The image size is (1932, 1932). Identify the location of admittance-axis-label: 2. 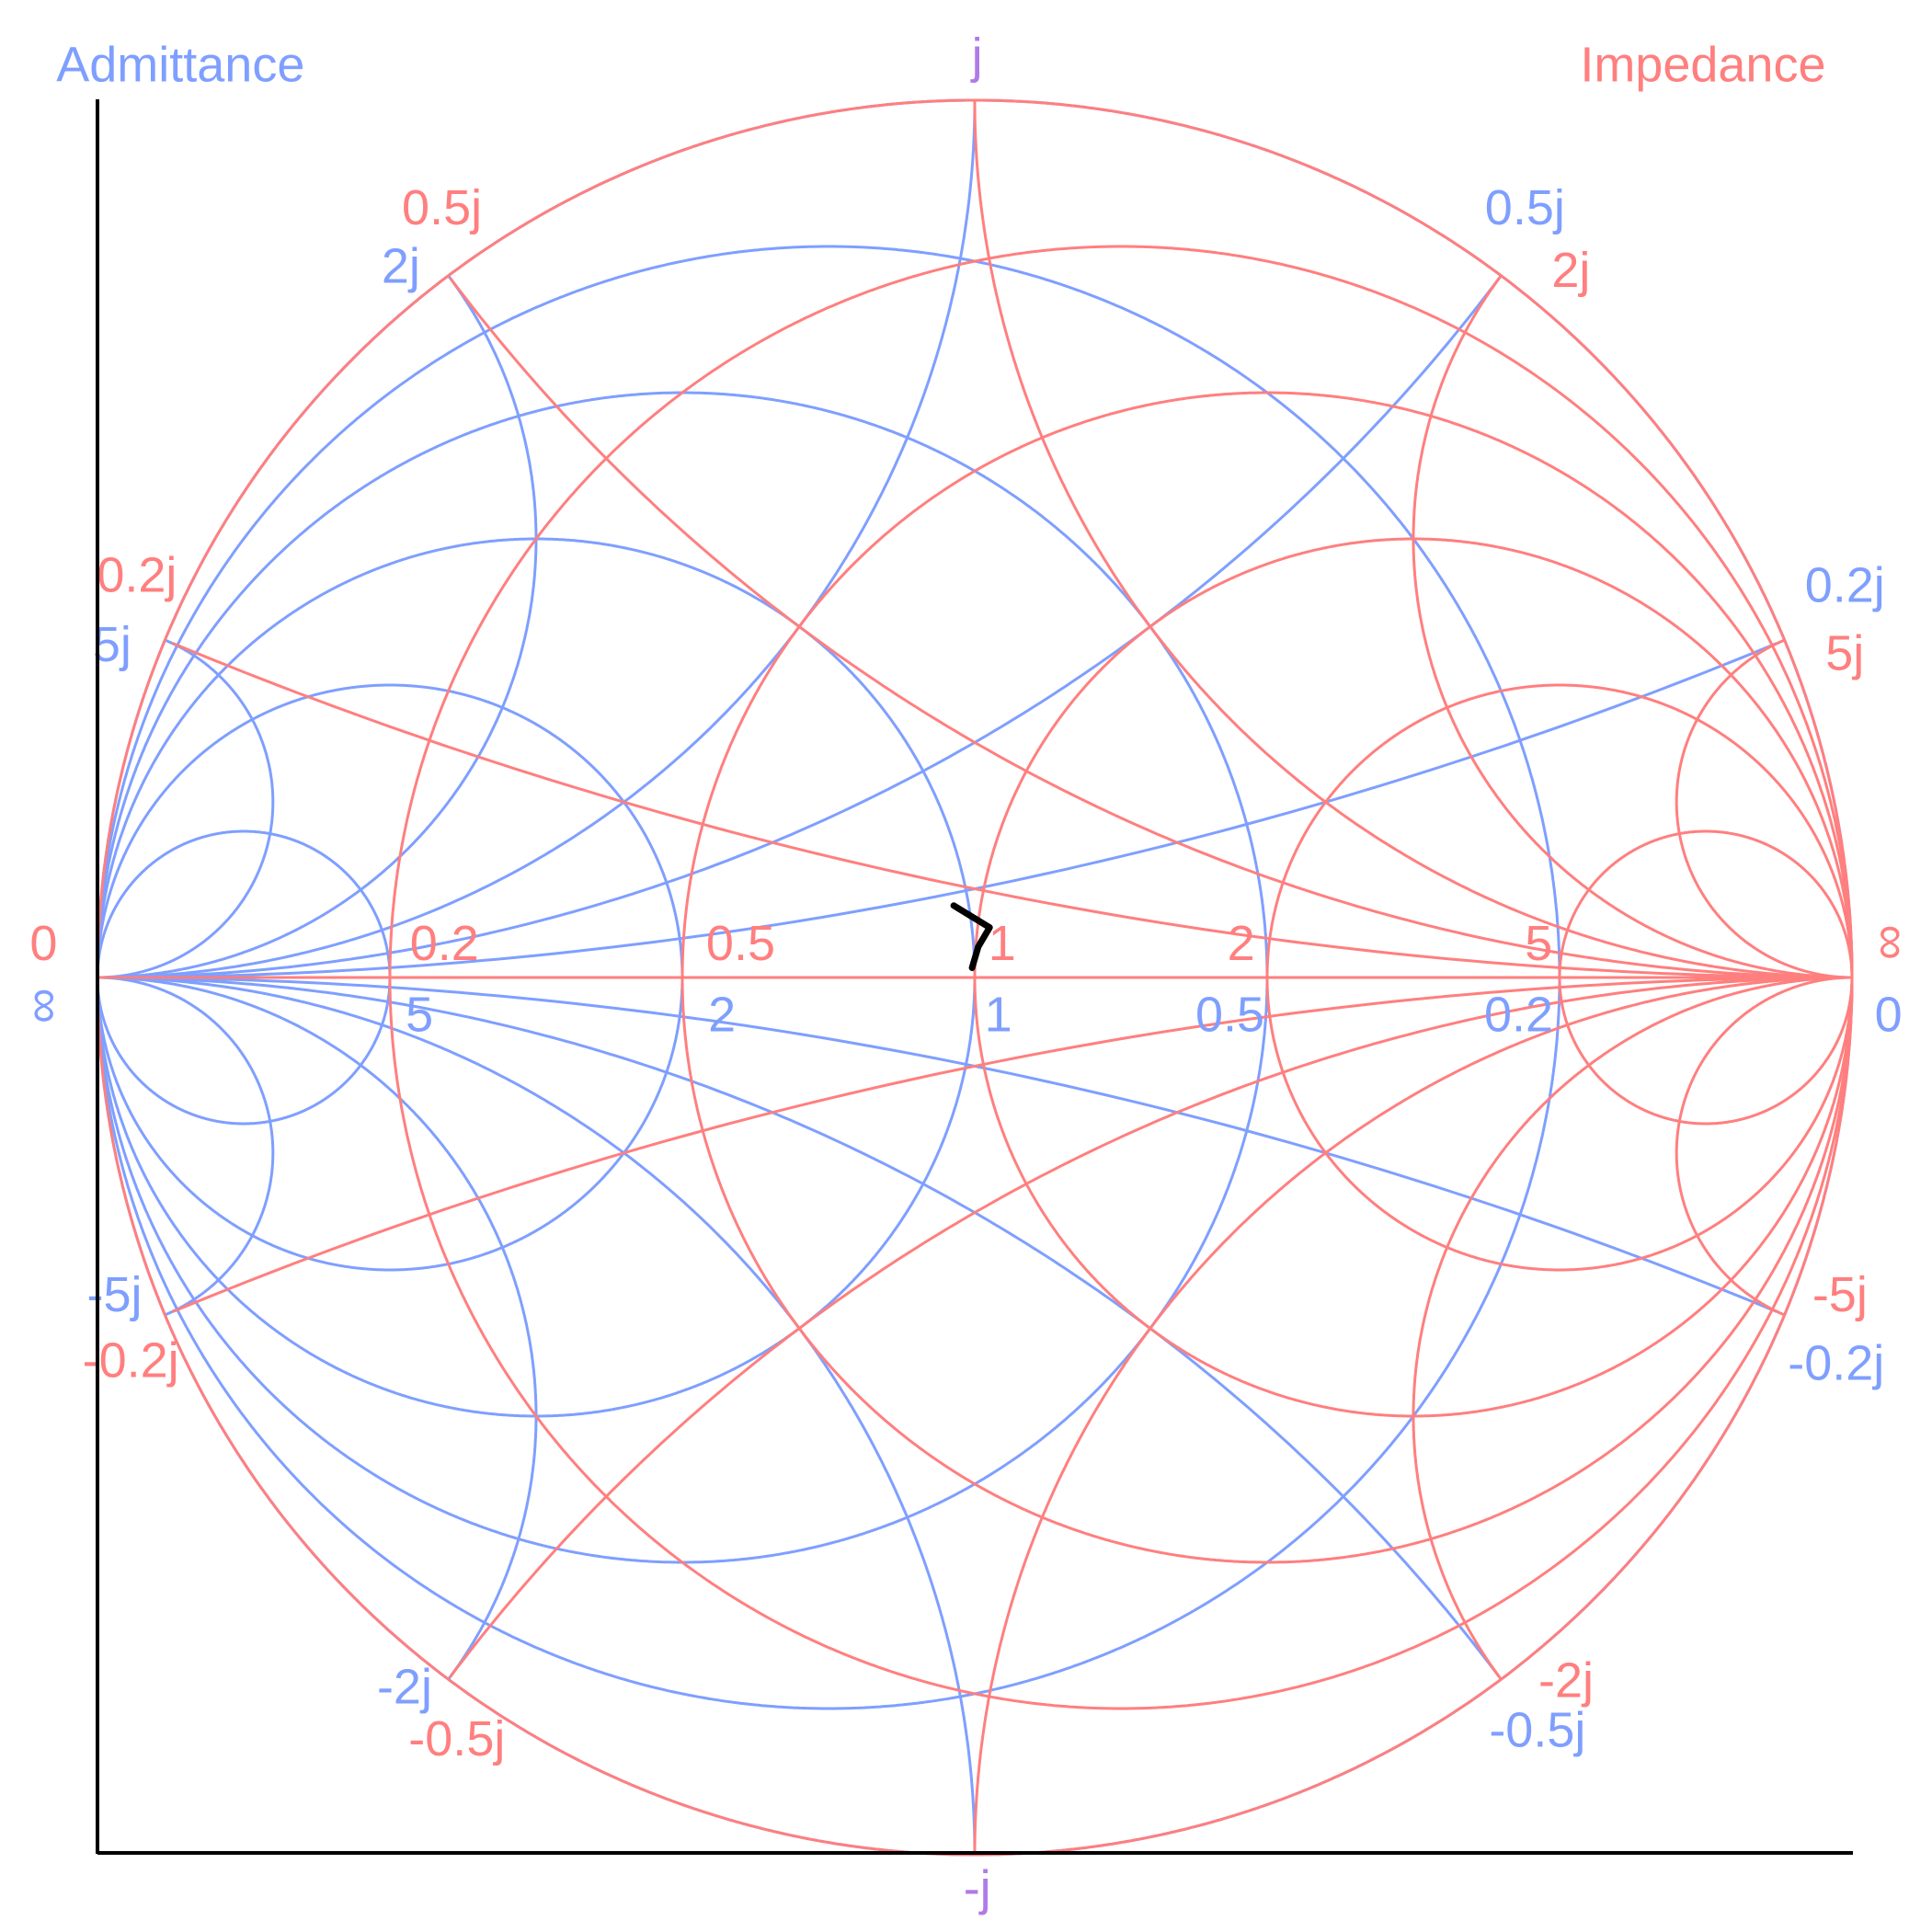
(722, 1014).